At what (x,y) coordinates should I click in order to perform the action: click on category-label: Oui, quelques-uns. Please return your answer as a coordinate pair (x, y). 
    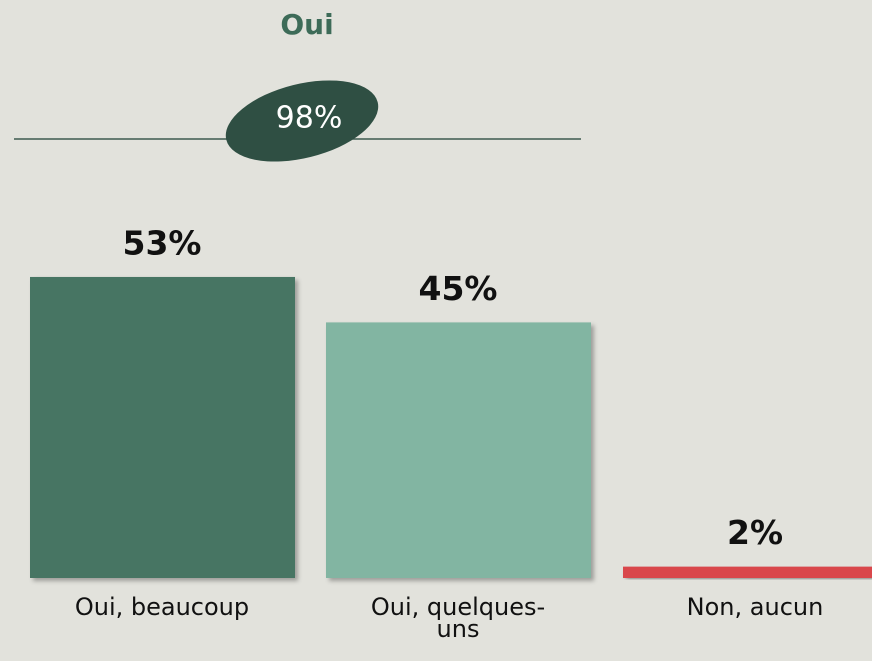
    Looking at the image, I should click on (458, 618).